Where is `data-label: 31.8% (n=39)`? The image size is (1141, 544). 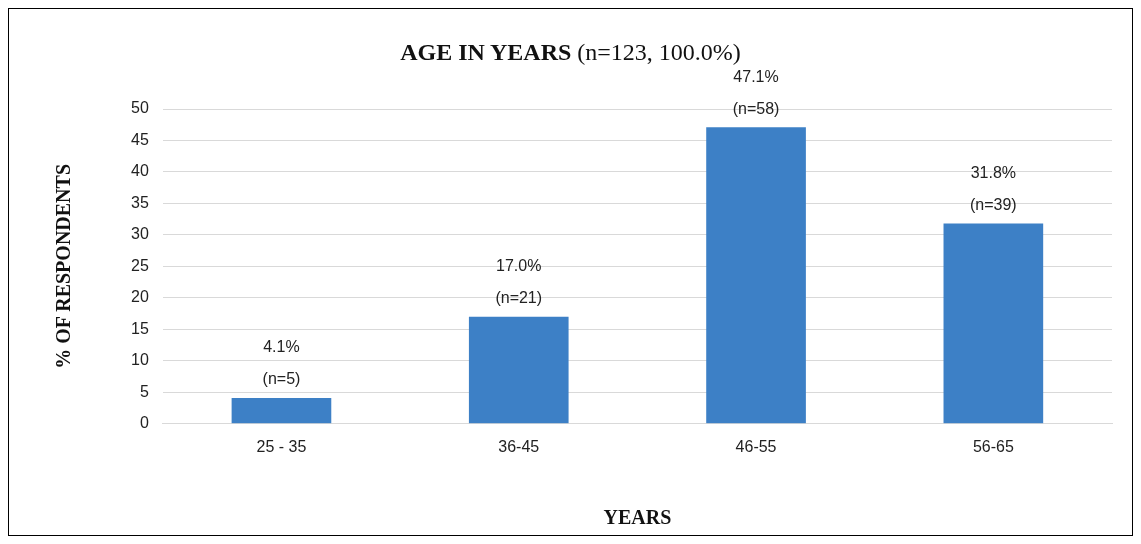 data-label: 31.8% (n=39) is located at coordinates (993, 188).